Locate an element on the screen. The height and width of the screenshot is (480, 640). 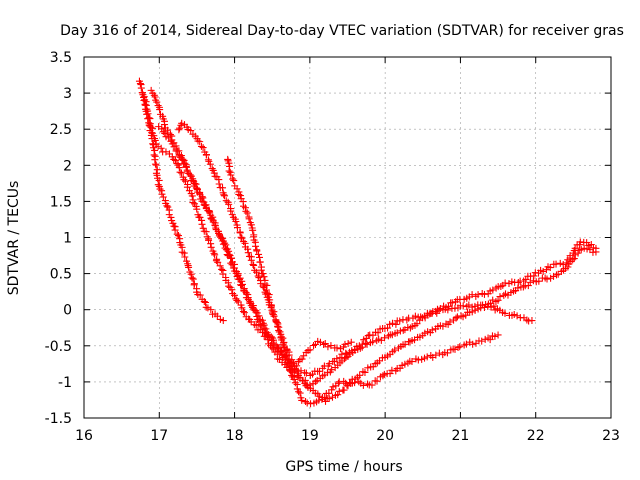
y-tick-label: 1 is located at coordinates (67, 239).